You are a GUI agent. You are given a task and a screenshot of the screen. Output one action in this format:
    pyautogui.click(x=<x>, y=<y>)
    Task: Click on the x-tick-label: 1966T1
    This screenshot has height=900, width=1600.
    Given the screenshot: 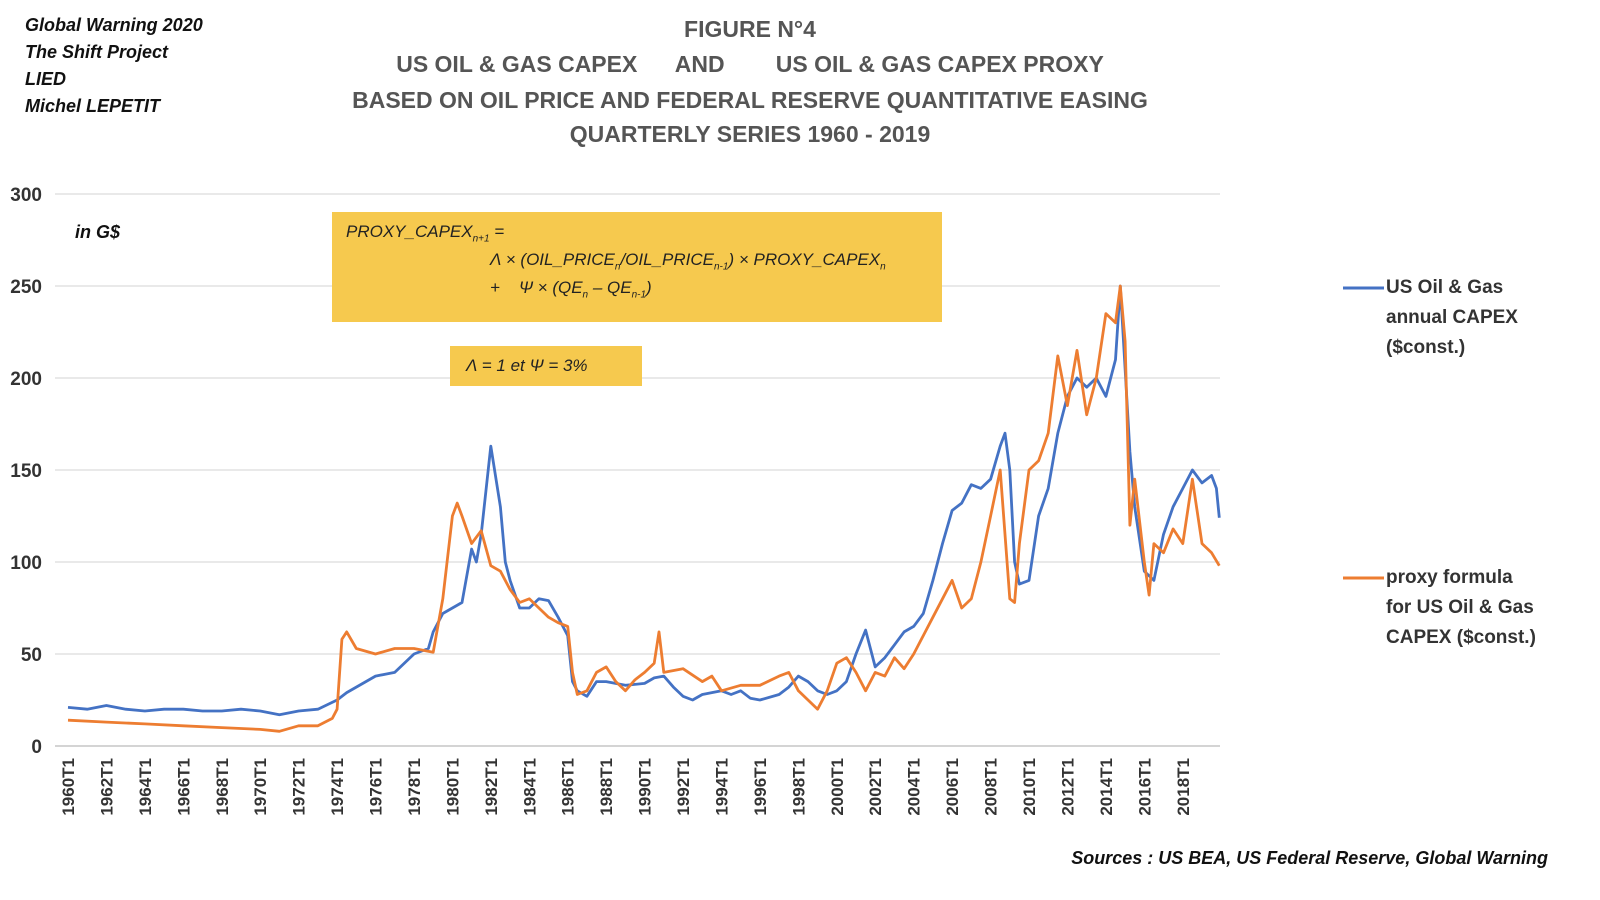 What is the action you would take?
    pyautogui.click(x=183, y=787)
    